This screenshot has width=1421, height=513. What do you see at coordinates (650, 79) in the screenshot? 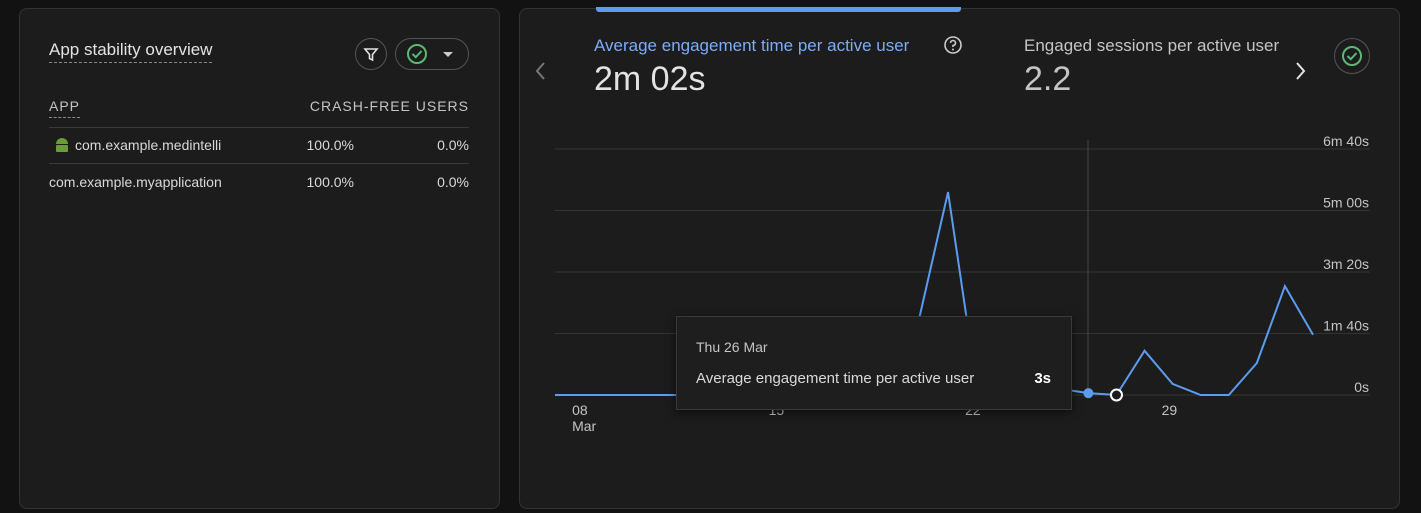
I see `metric-value: 2m 02s` at bounding box center [650, 79].